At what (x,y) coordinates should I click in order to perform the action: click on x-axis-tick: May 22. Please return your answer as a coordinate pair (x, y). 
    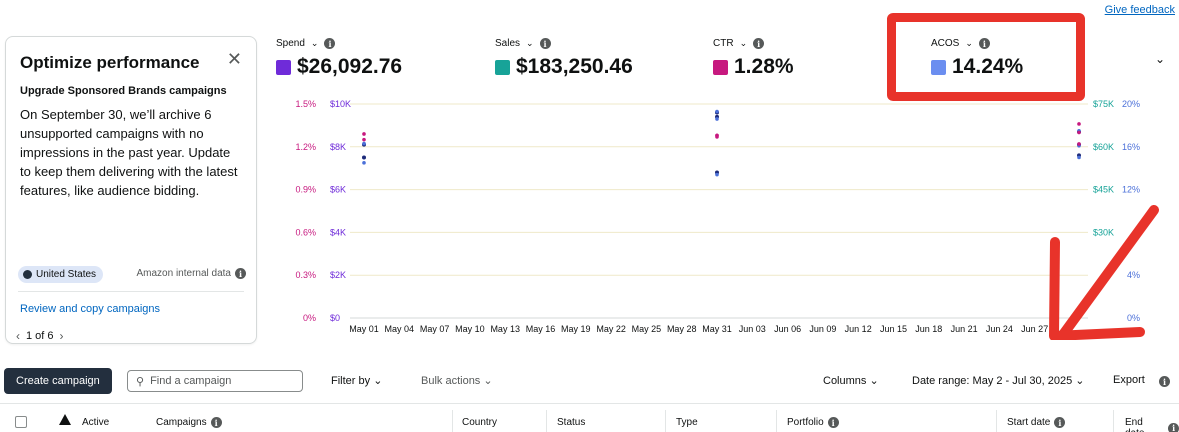
    Looking at the image, I should click on (611, 329).